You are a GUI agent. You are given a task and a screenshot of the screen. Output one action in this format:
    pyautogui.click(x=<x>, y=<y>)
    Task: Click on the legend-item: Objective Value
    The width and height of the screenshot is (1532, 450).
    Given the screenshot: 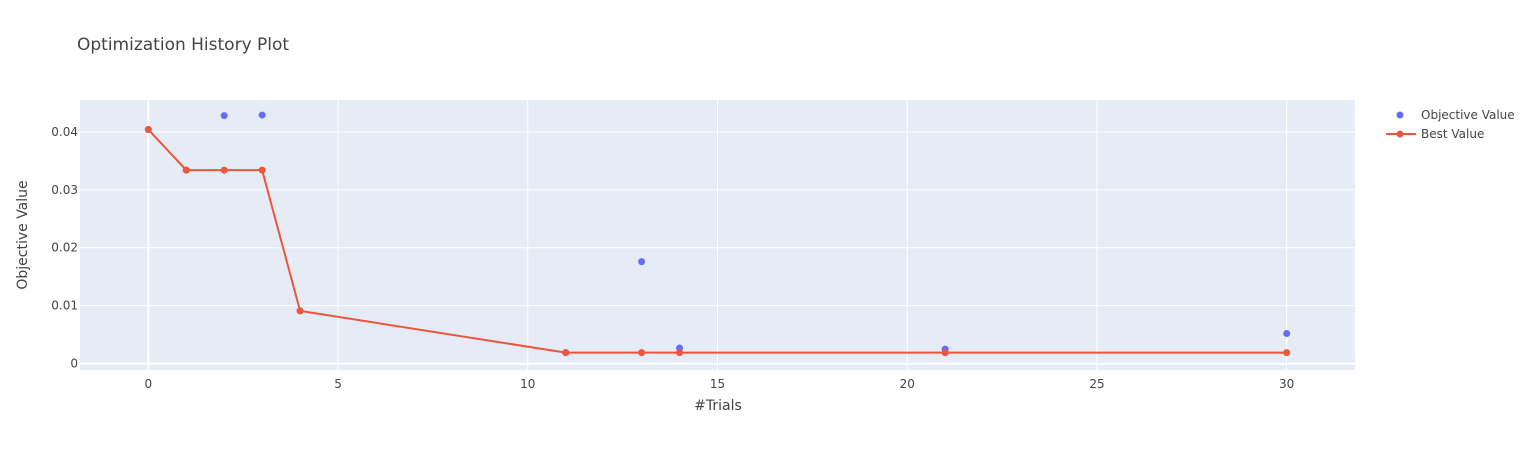 What is the action you would take?
    pyautogui.click(x=1456, y=115)
    